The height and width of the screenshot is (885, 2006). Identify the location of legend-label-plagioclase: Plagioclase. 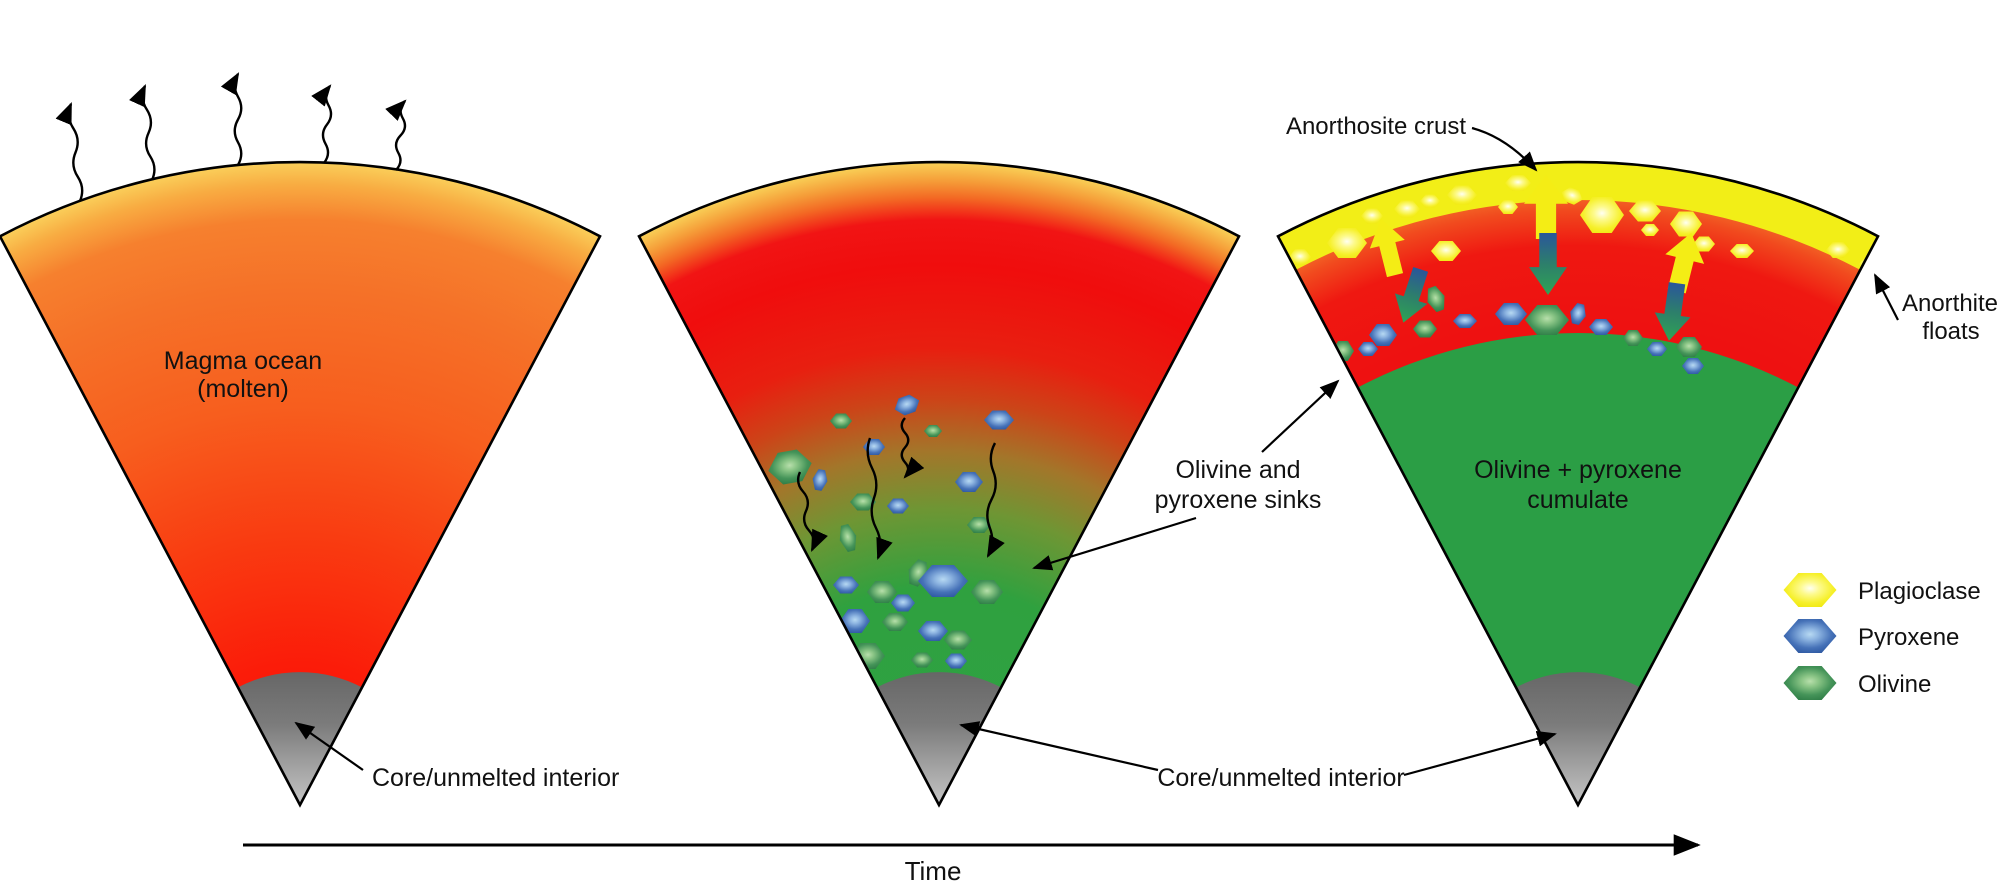
(1919, 591).